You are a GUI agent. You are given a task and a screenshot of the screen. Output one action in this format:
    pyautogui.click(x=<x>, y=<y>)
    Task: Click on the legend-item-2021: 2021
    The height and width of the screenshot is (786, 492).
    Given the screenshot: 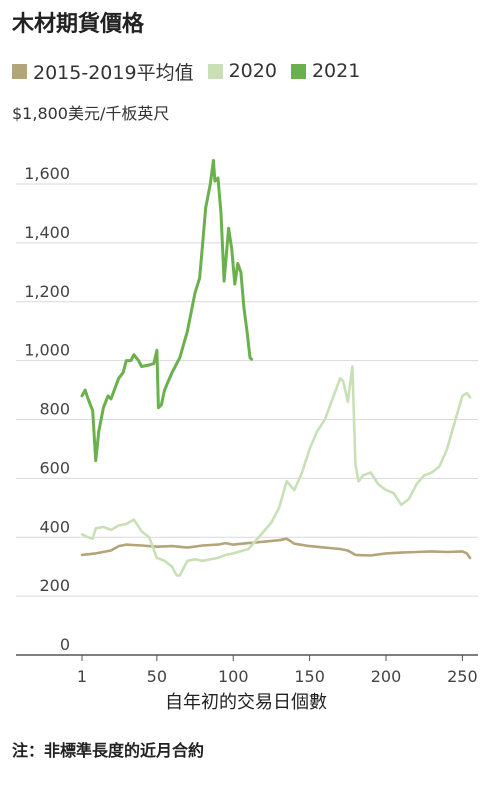 What is the action you would take?
    pyautogui.click(x=325, y=71)
    